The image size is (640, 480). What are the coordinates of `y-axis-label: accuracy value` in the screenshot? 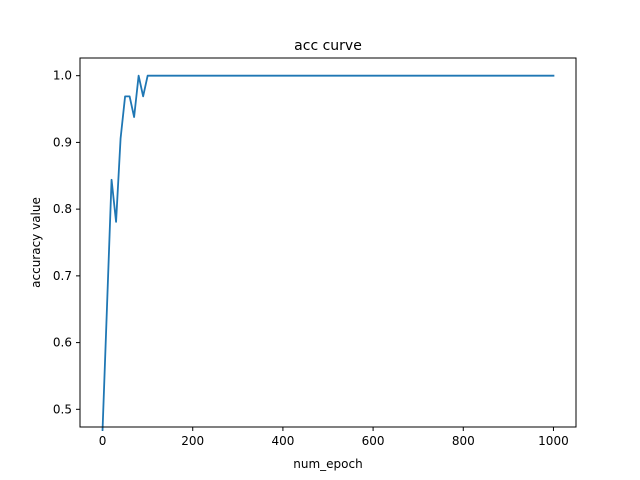 It's located at (36, 242).